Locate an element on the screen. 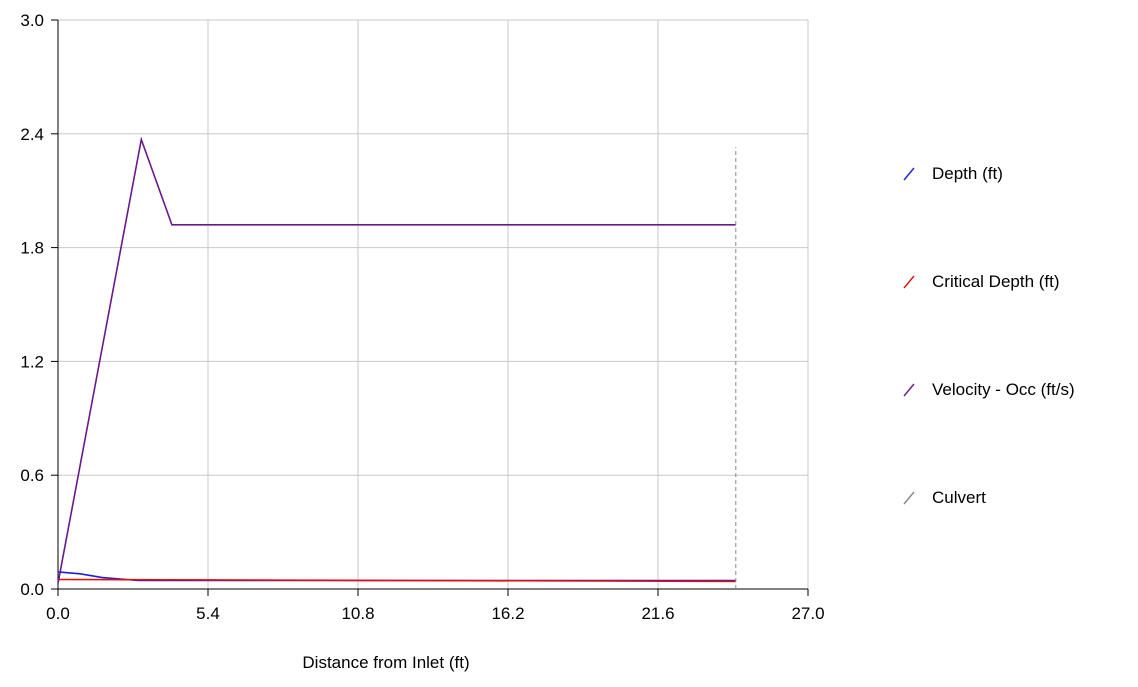  x-tick-label: 0.0 is located at coordinates (58, 613).